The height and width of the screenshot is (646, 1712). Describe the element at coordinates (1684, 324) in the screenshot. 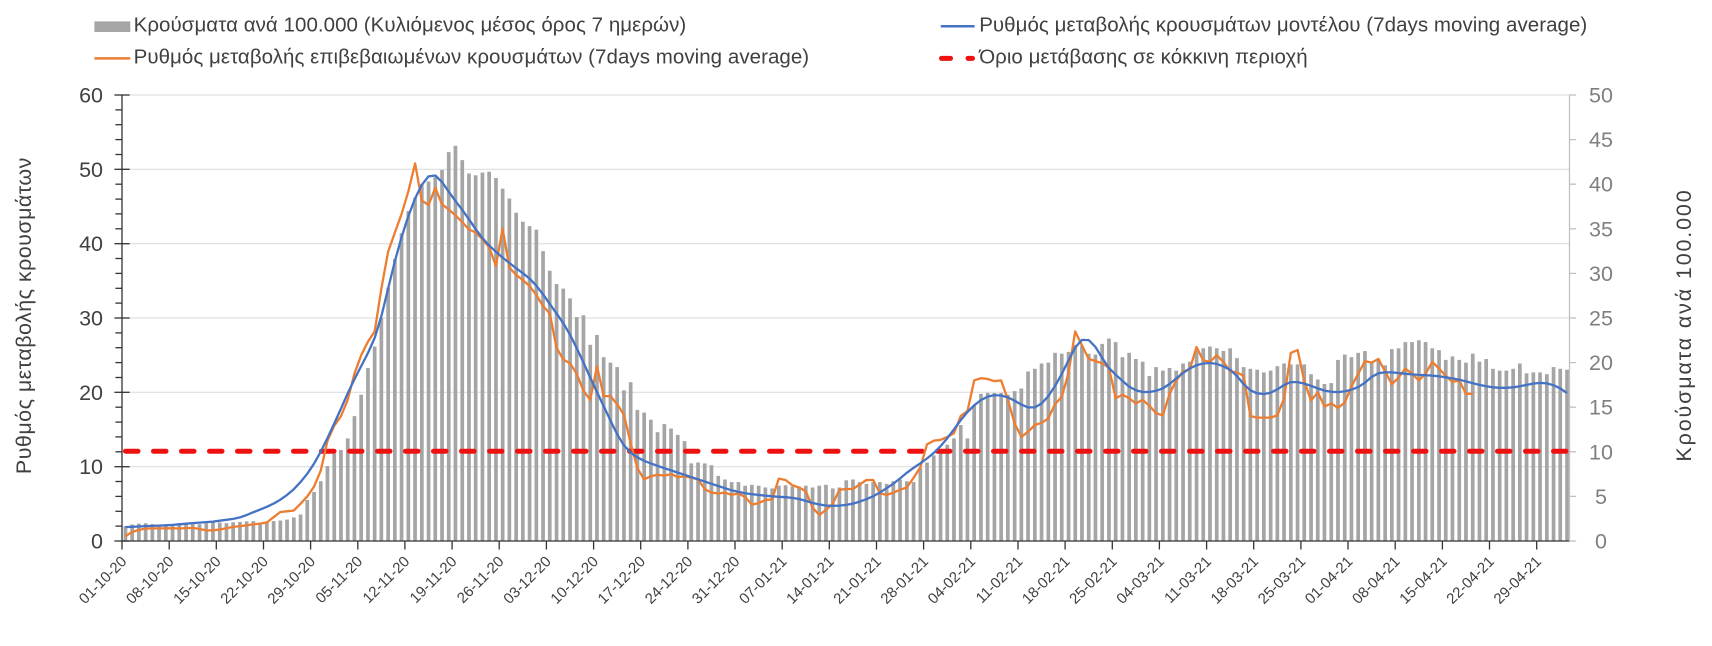

I see `svg-text: Κρούσματα ανά 100.000` at that location.